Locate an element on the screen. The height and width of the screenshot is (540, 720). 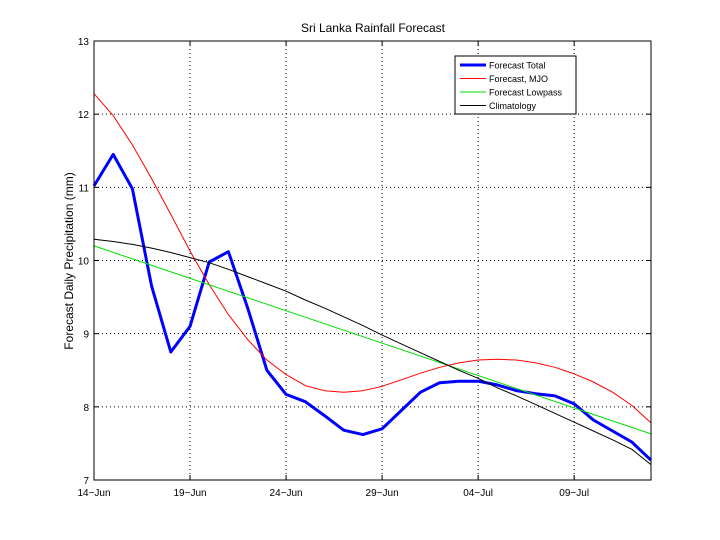
x-tick-label: 19−Jun is located at coordinates (189, 493).